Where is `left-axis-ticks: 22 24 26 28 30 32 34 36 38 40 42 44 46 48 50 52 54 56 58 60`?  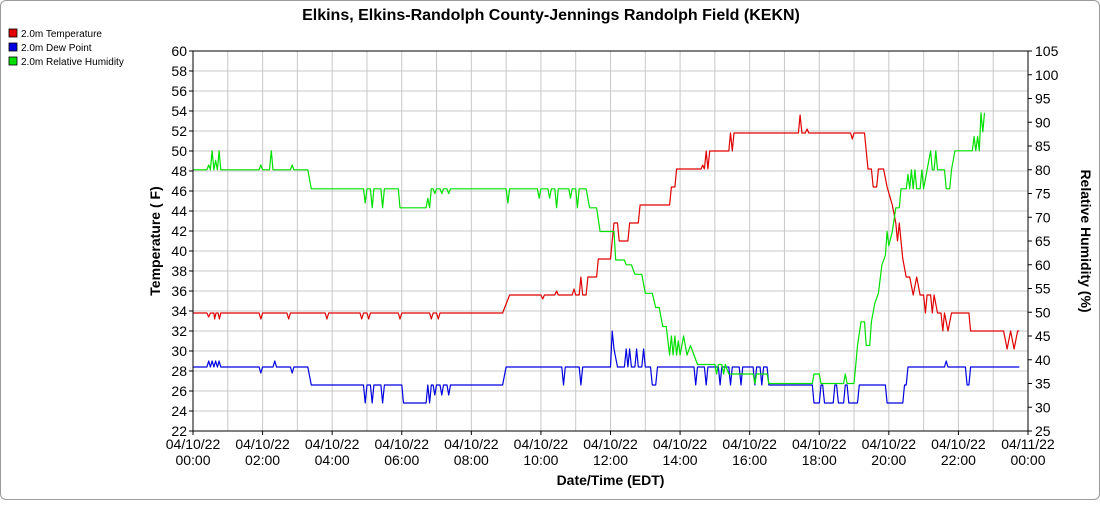
left-axis-ticks: 22 24 26 28 30 32 34 36 38 40 42 44 46 48 50 52 54 56 58 60 is located at coordinates (182, 241).